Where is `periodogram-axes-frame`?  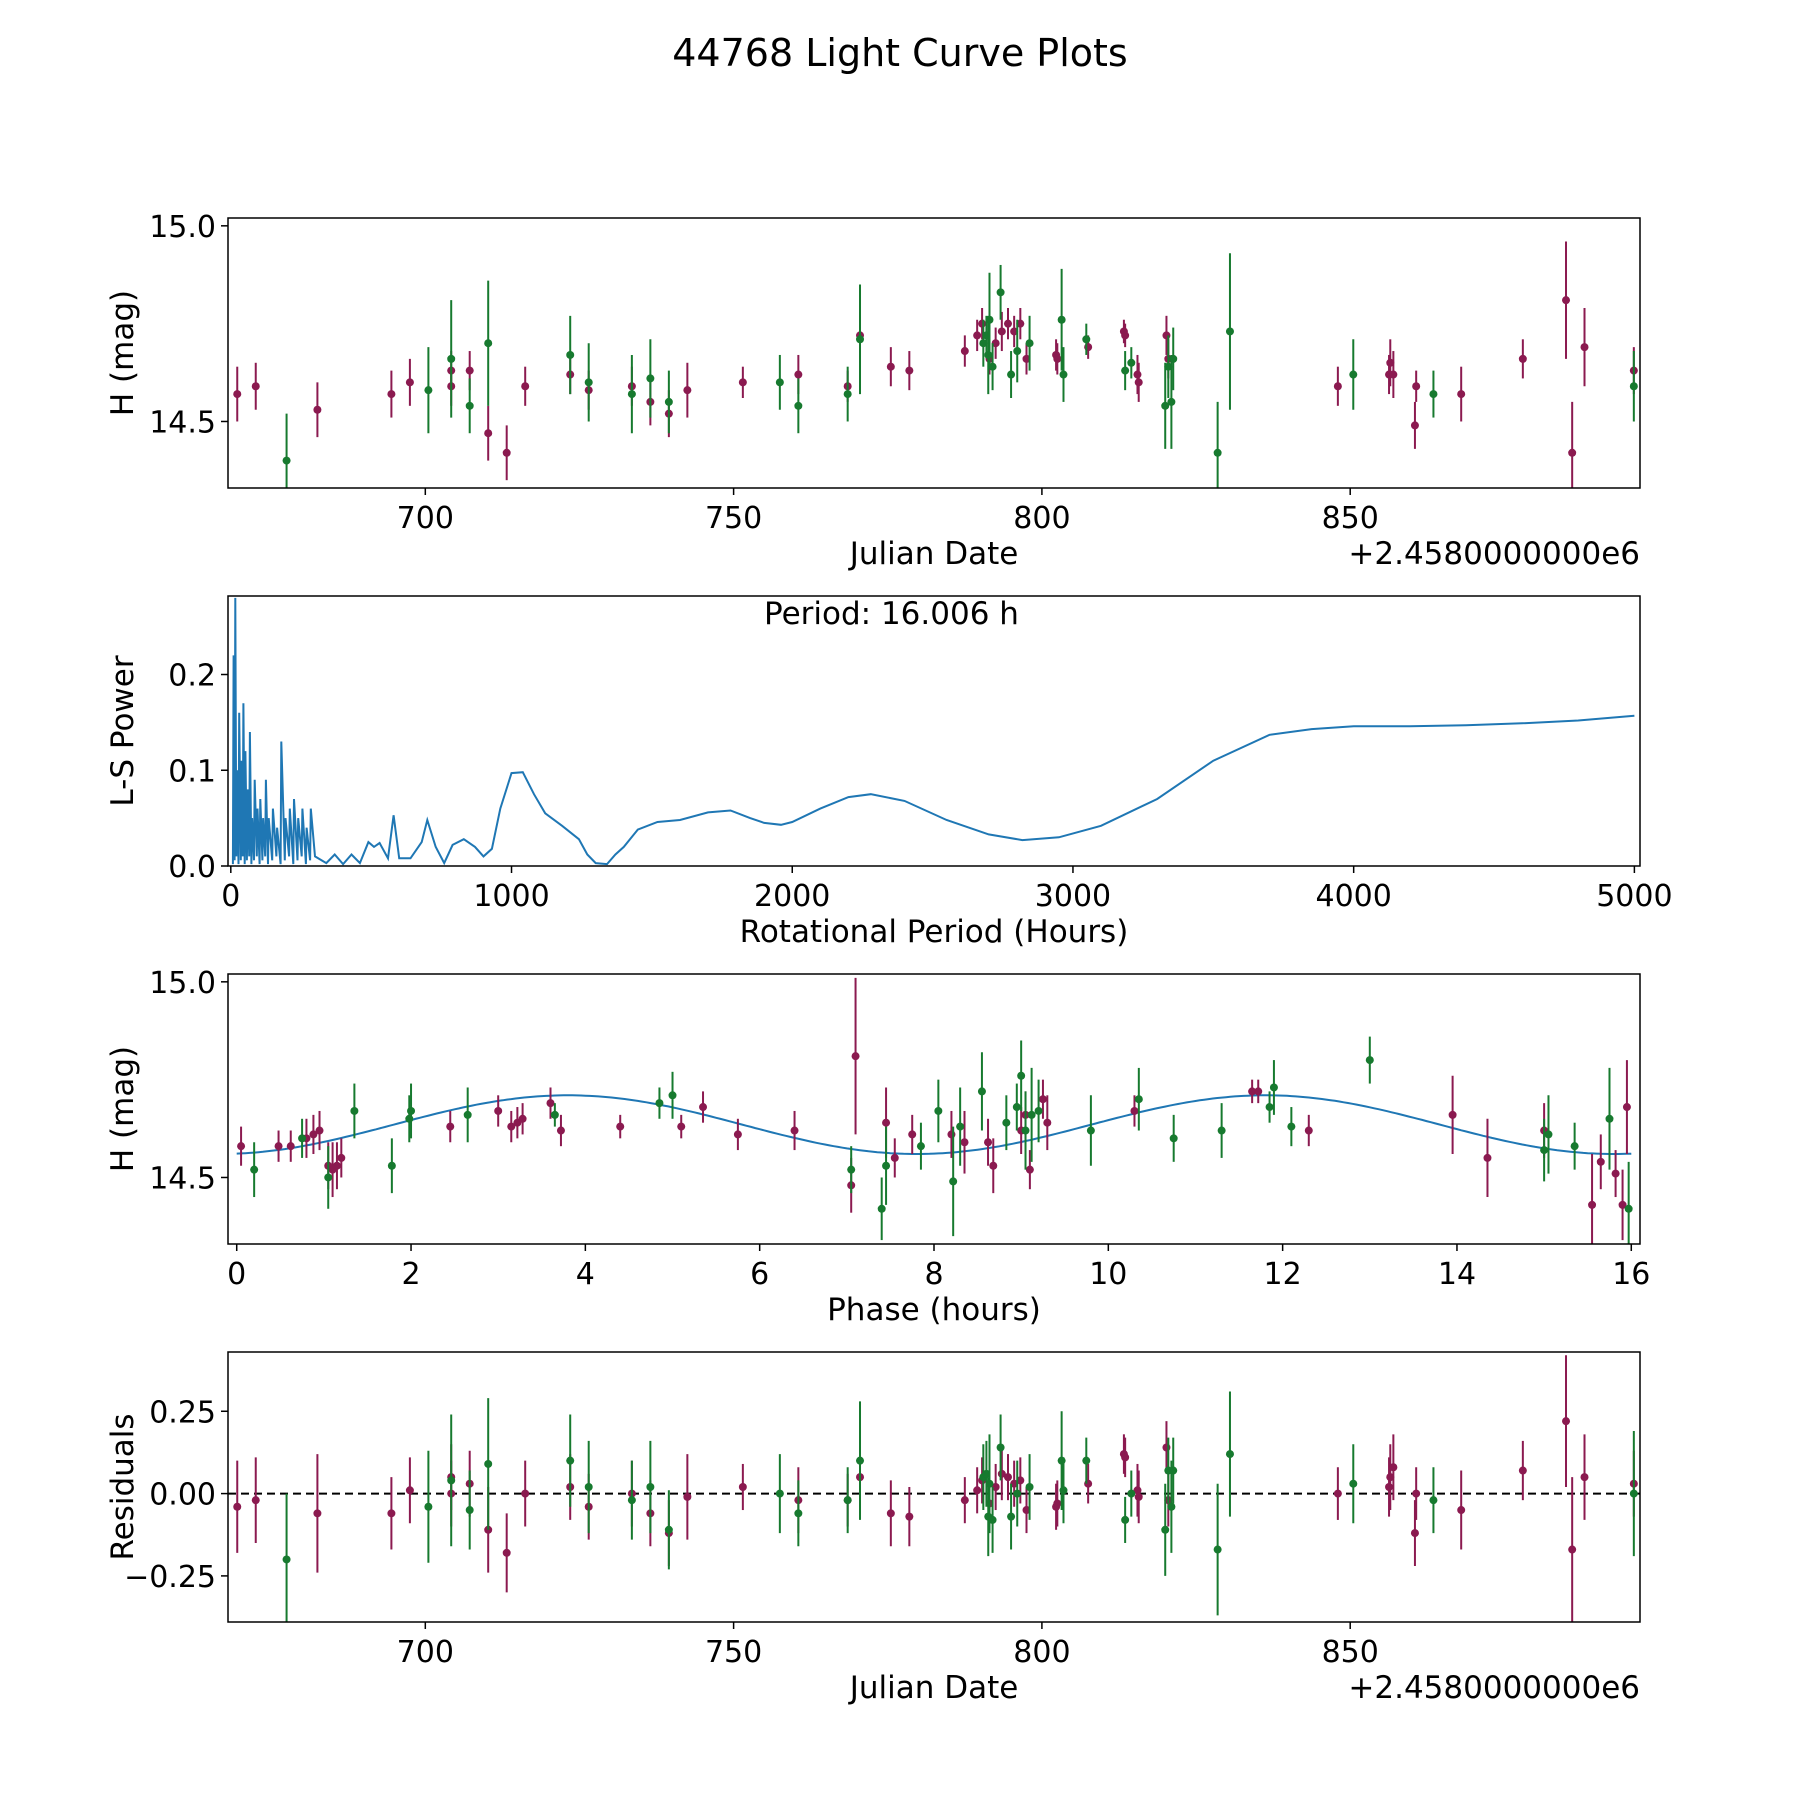
periodogram-axes-frame is located at coordinates (934, 731).